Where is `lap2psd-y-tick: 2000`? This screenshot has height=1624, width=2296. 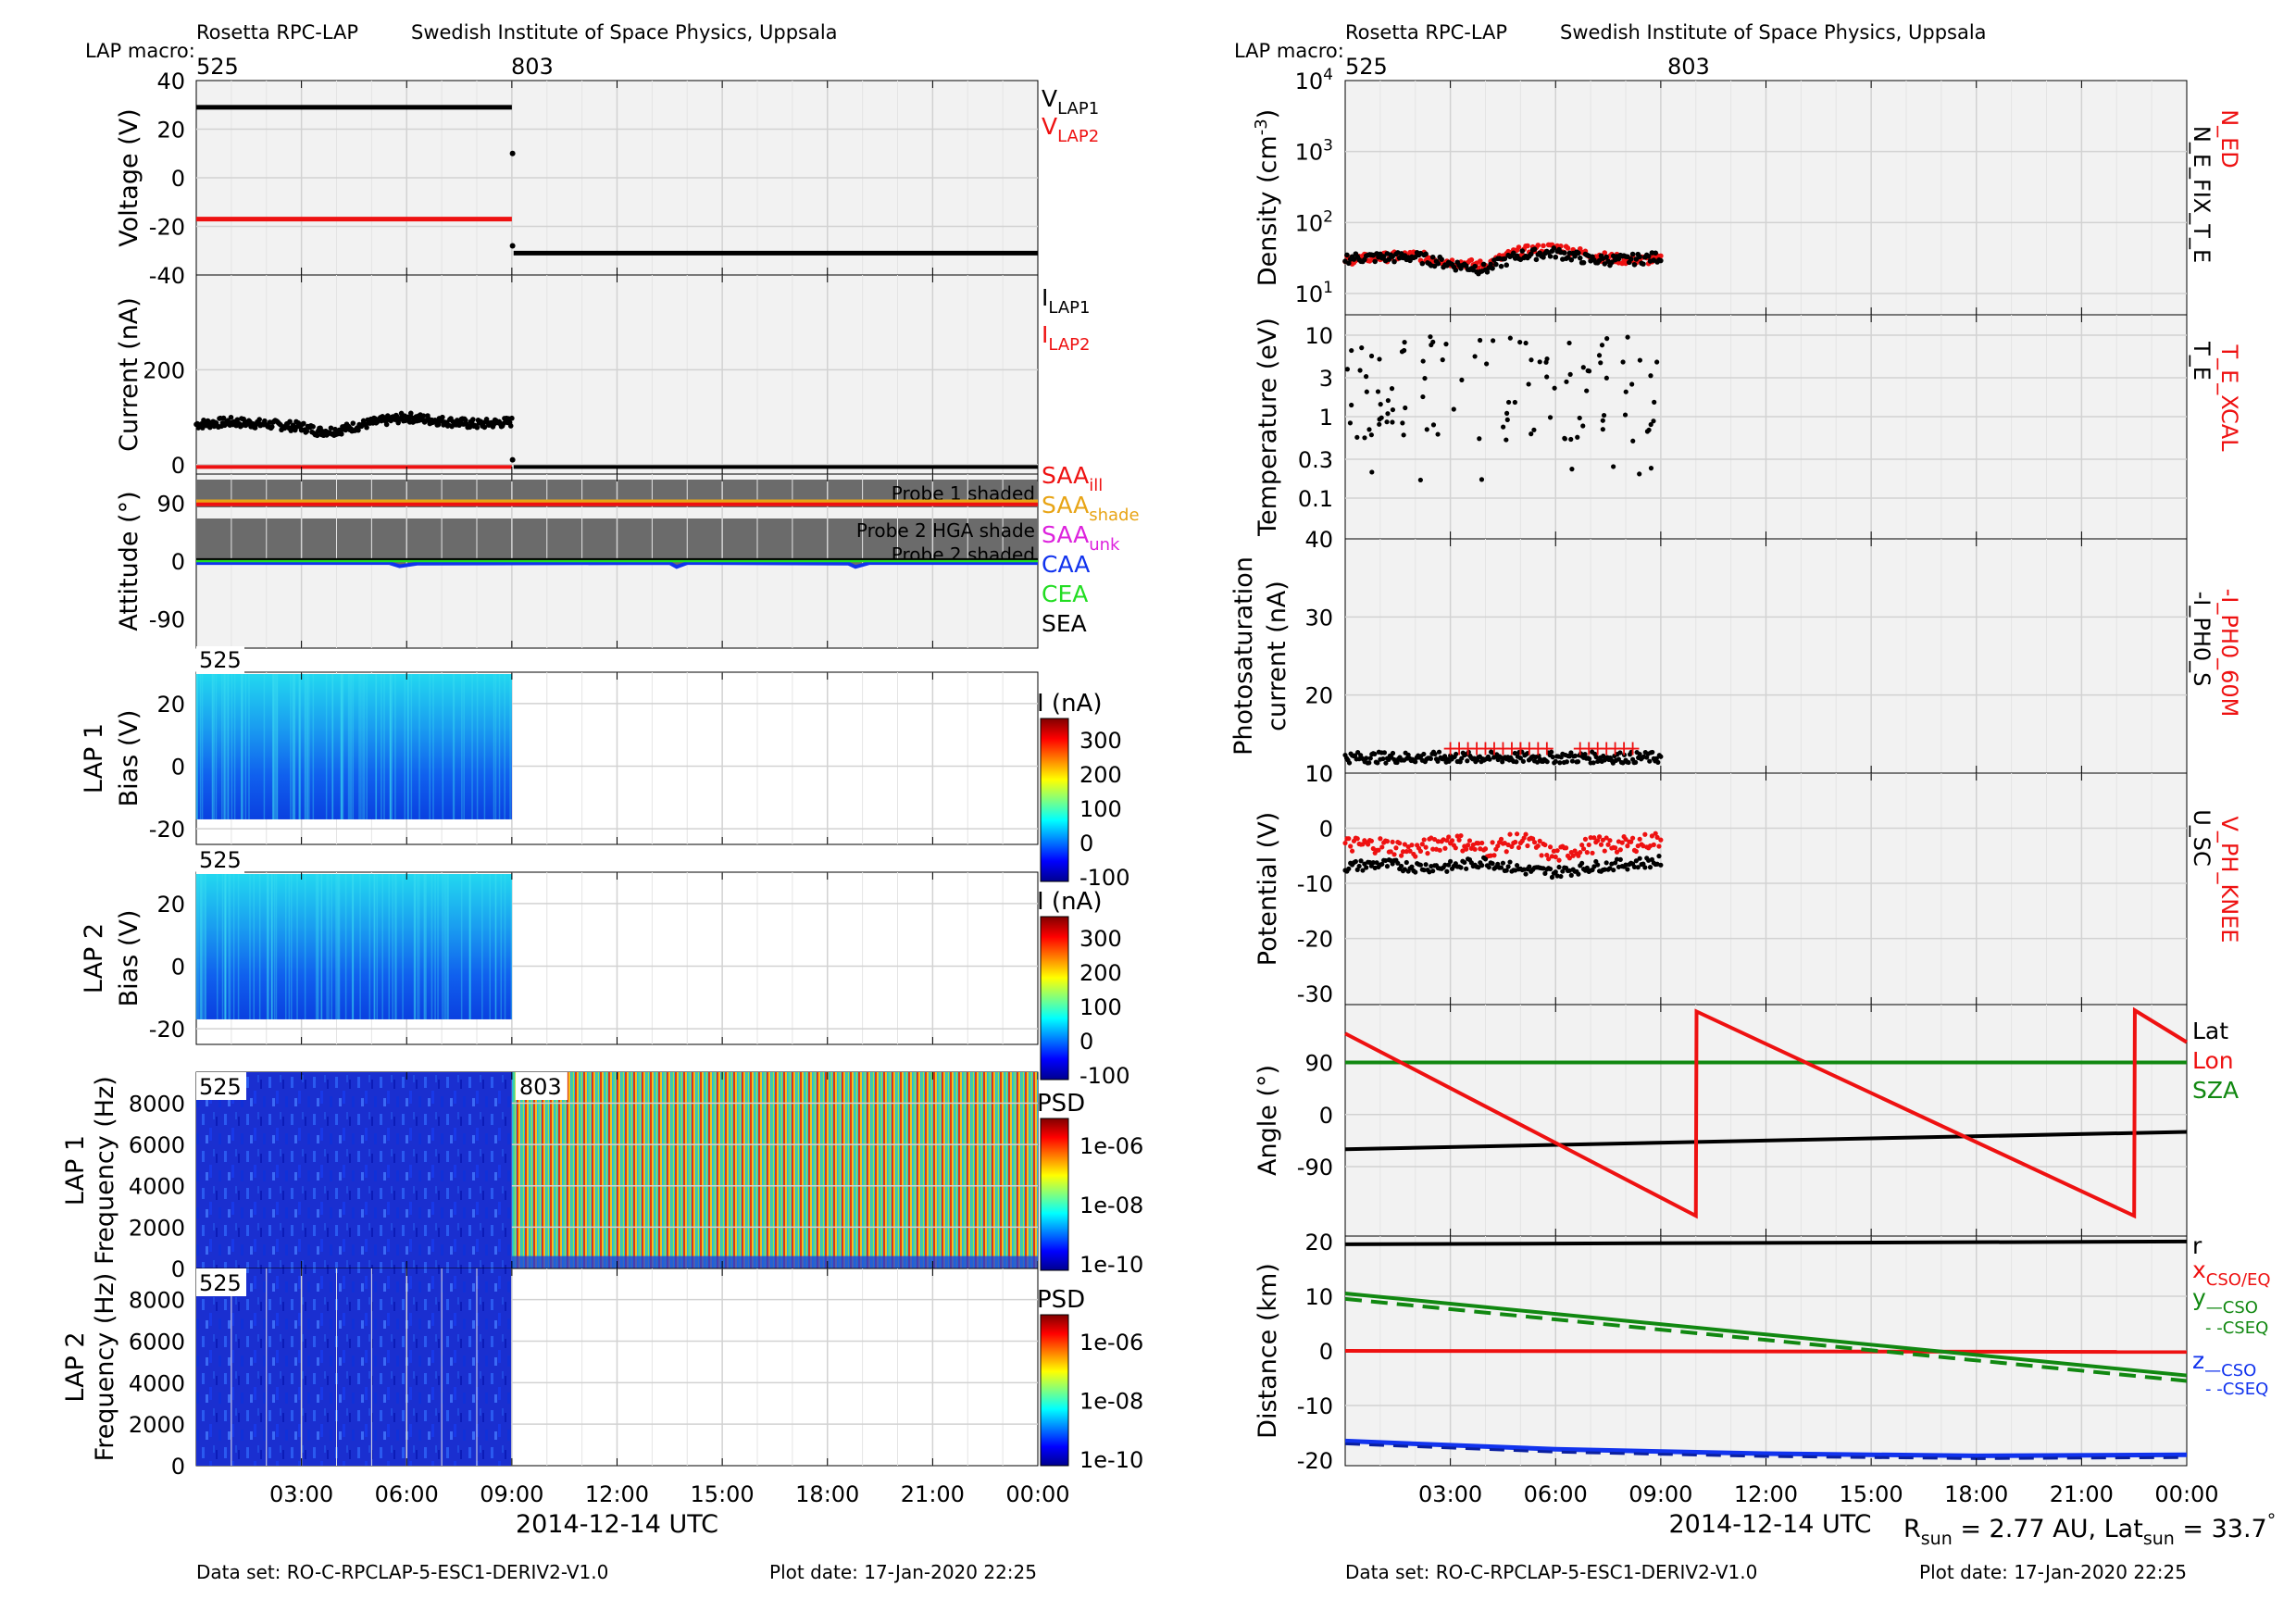 lap2psd-y-tick: 2000 is located at coordinates (157, 1425).